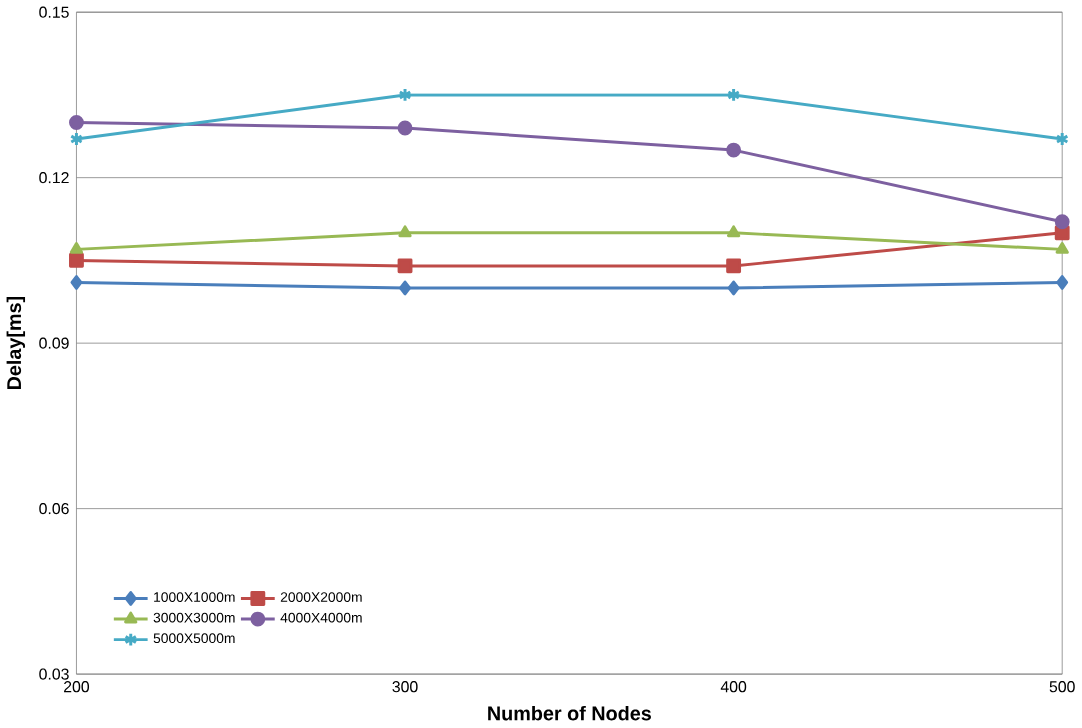 The width and height of the screenshot is (1082, 728). I want to click on y-axis-title: Delay[ms], so click(16, 343).